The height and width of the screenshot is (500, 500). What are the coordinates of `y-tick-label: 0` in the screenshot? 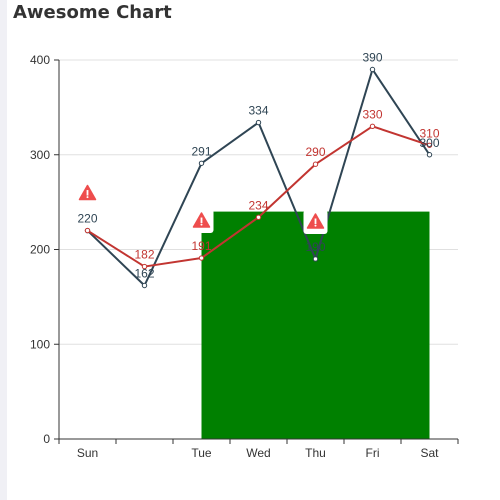 It's located at (46, 439).